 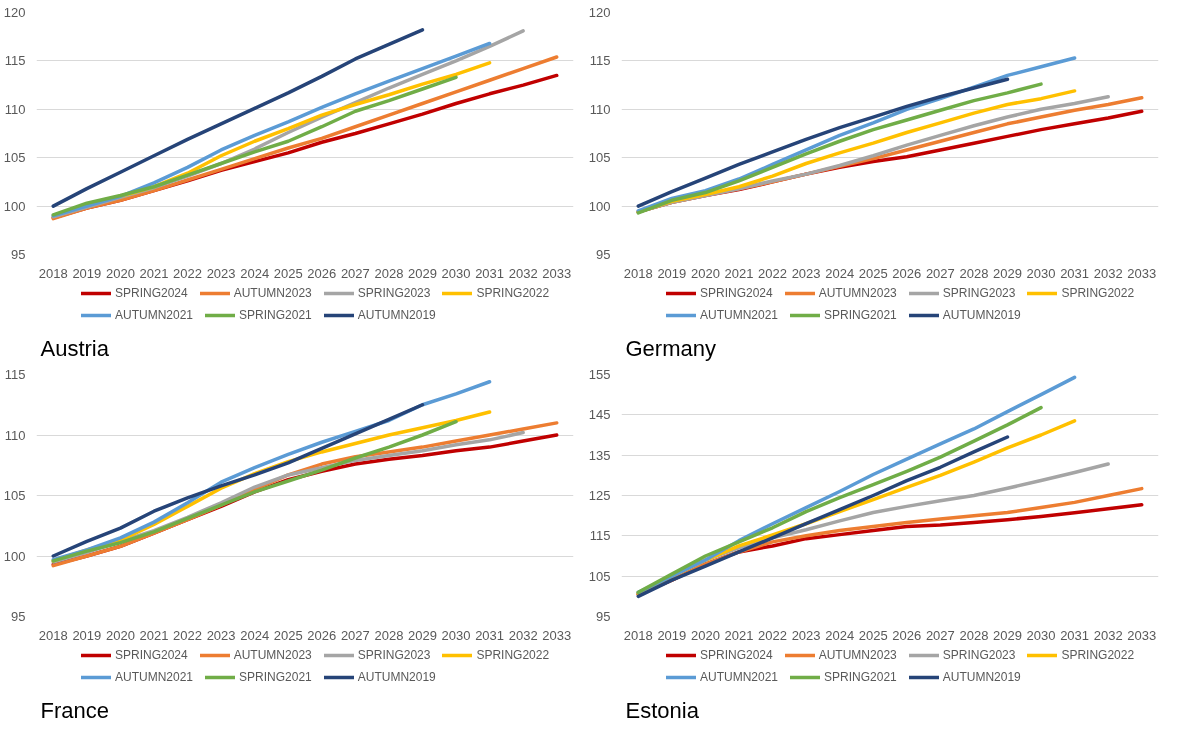 I want to click on text: Austria, so click(x=75, y=348).